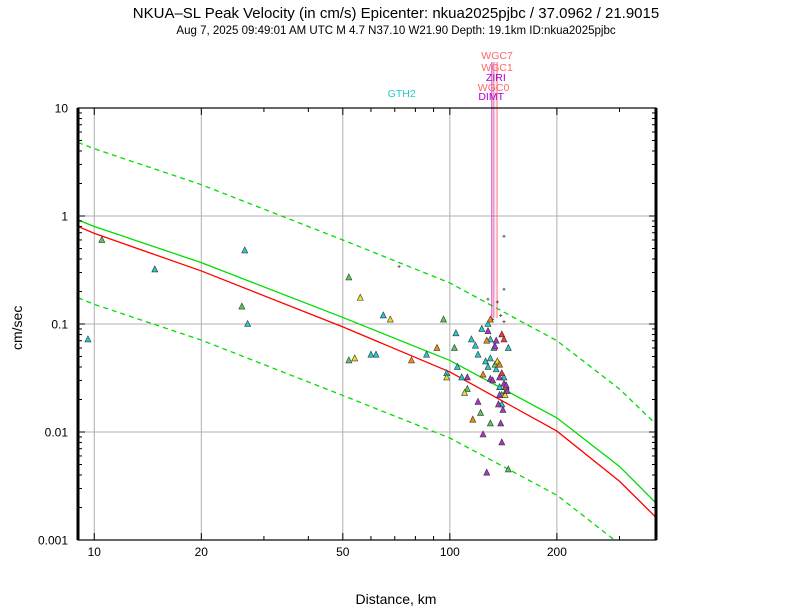 This screenshot has height=612, width=792. Describe the element at coordinates (396, 599) in the screenshot. I see `x-axis-label: Distance, km` at that location.